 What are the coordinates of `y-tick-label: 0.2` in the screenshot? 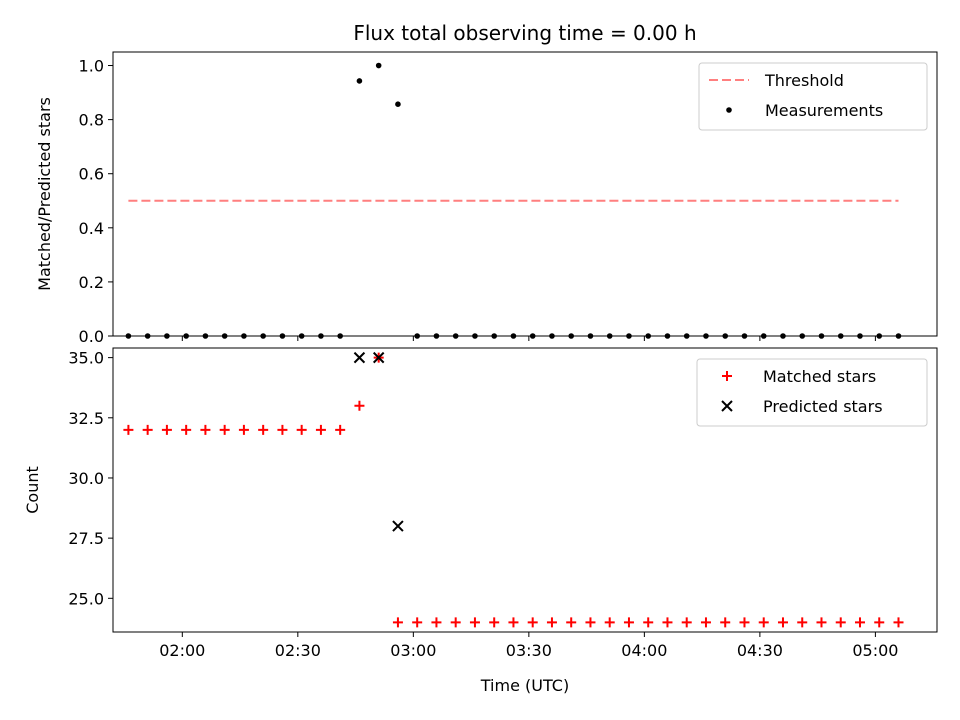 It's located at (91, 282).